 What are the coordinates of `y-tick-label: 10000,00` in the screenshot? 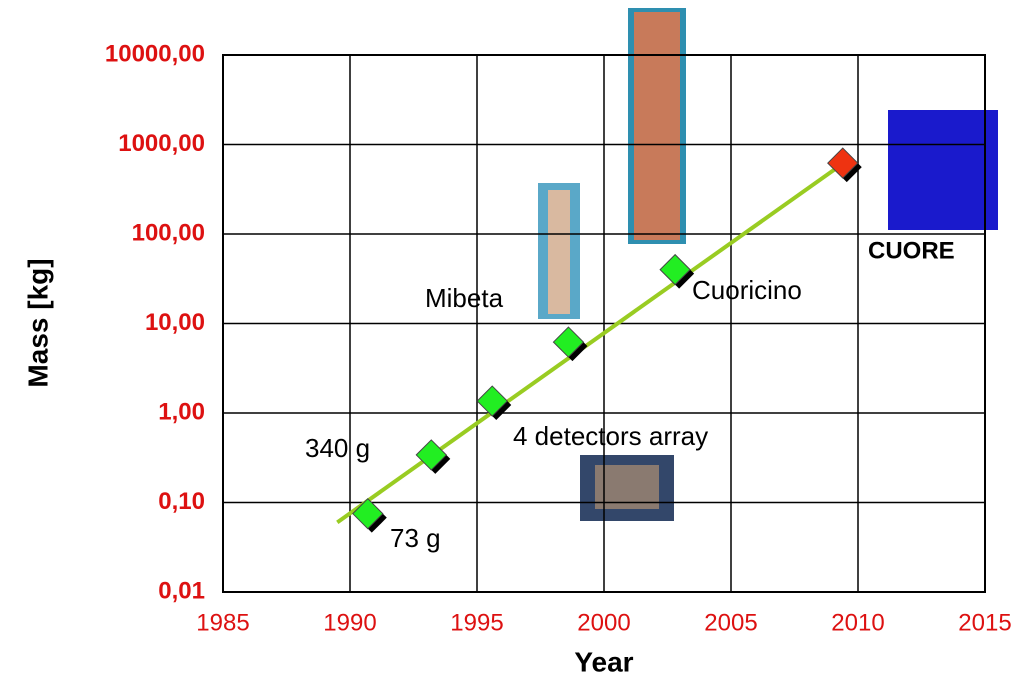 It's located at (155, 53).